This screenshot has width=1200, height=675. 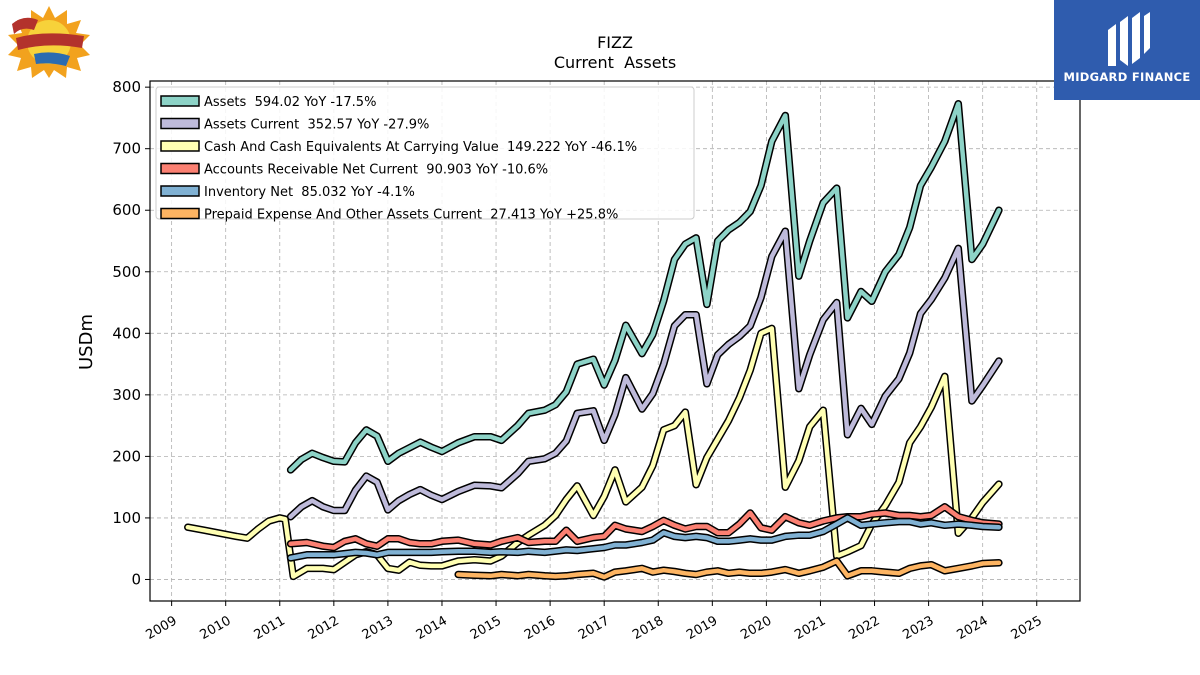 What do you see at coordinates (756, 628) in the screenshot?
I see `x-tick-label: 2020` at bounding box center [756, 628].